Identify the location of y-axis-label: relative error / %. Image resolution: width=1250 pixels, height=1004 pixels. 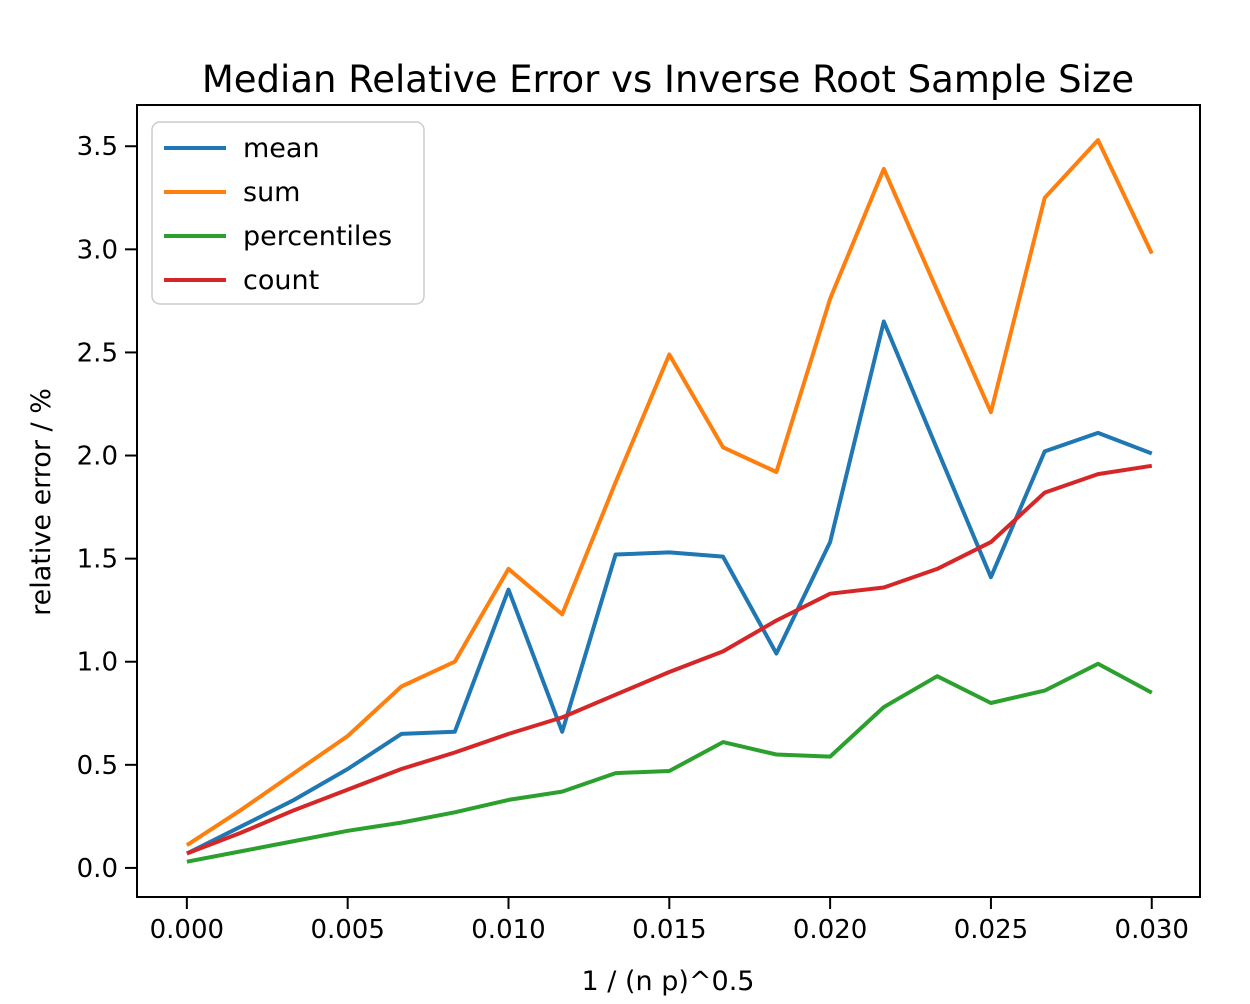
(41, 502).